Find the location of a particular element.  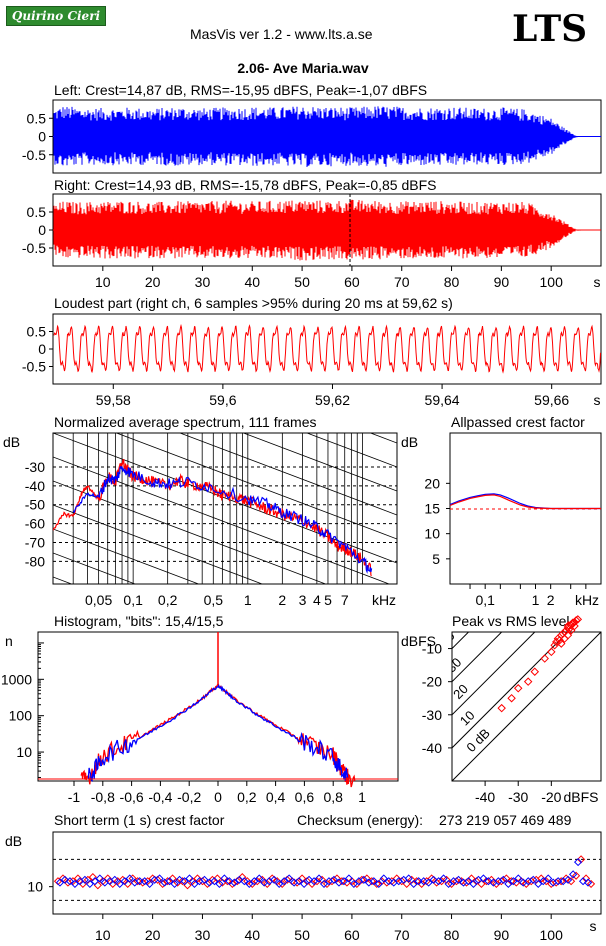

short-term-xtick-label: 20 is located at coordinates (153, 935).